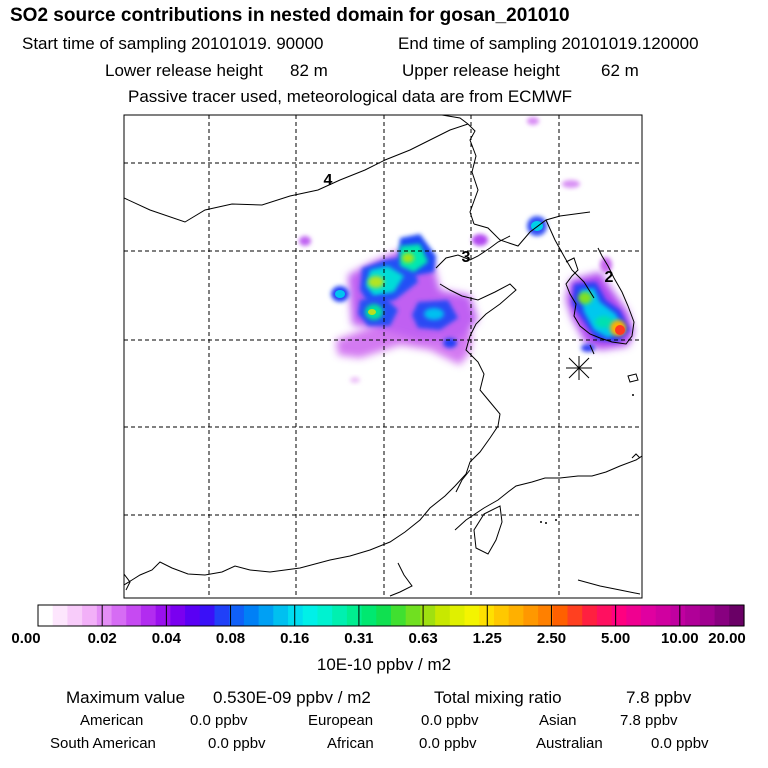 This screenshot has height=768, width=768. Describe the element at coordinates (620, 70) in the screenshot. I see `upper-release-value: 62 m` at that location.